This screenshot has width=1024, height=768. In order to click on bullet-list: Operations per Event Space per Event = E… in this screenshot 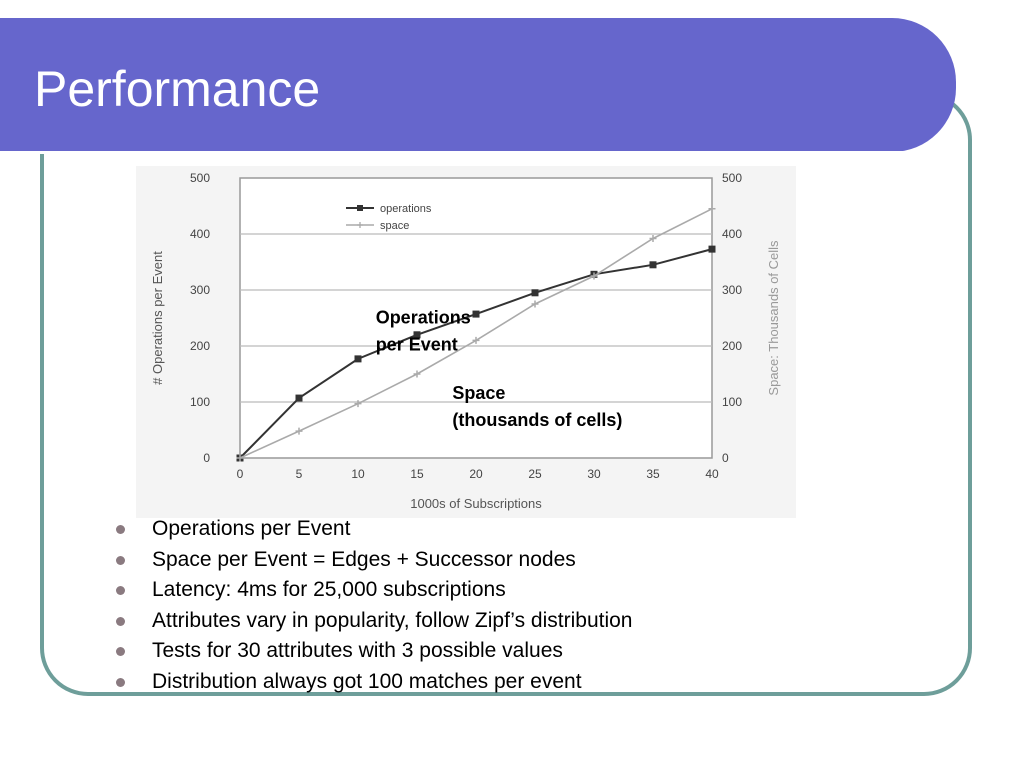, I will do `click(371, 605)`.